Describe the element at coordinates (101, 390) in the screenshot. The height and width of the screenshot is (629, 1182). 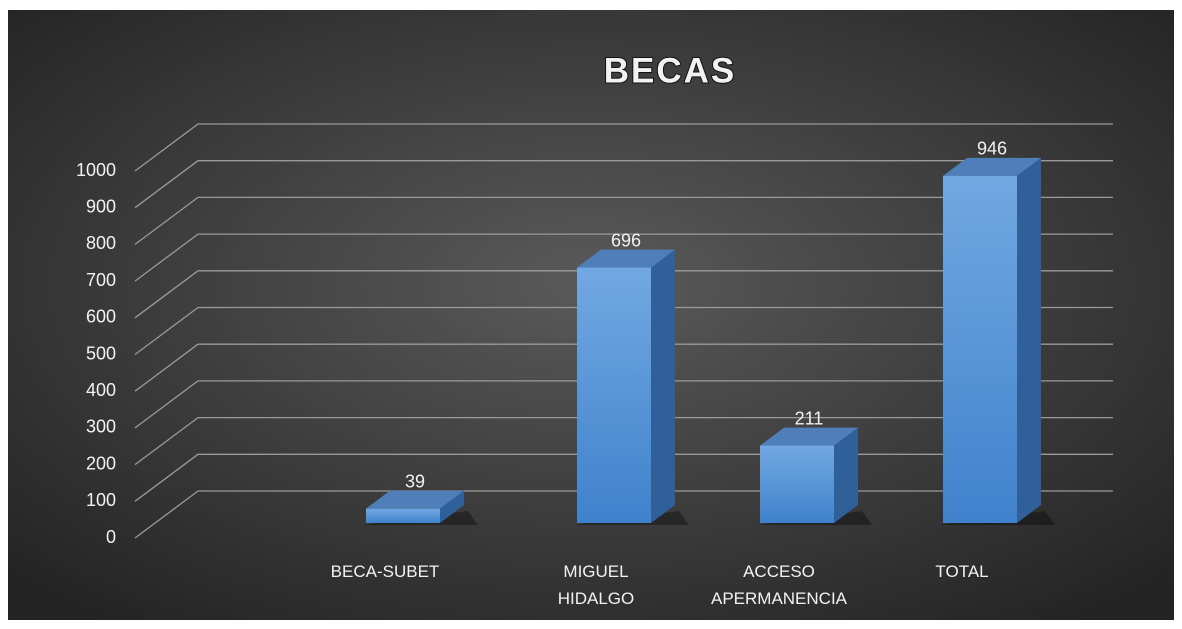
I see `y-tick-label: 400` at that location.